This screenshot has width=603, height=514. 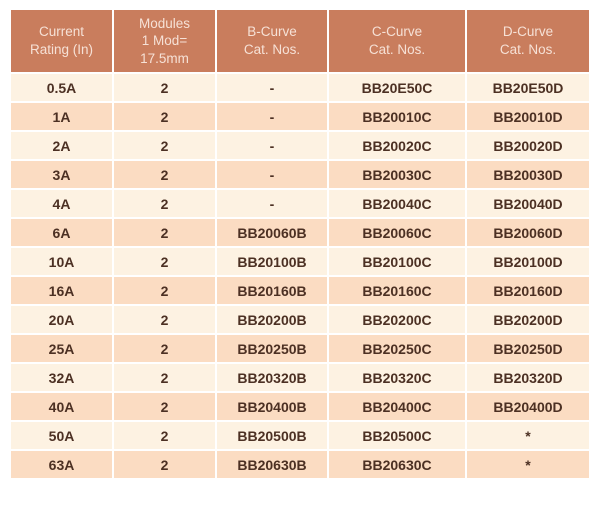 I want to click on table-row: 20A 2 BB20200B BB20200C BB20200D, so click(x=300, y=319).